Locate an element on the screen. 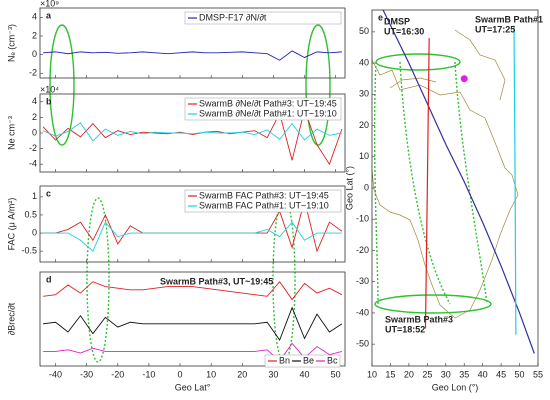 Image resolution: width=550 pixels, height=400 pixels. legend-label: SwarmB ∂Ne/∂t Path#3: UT~19:45 is located at coordinates (268, 103).